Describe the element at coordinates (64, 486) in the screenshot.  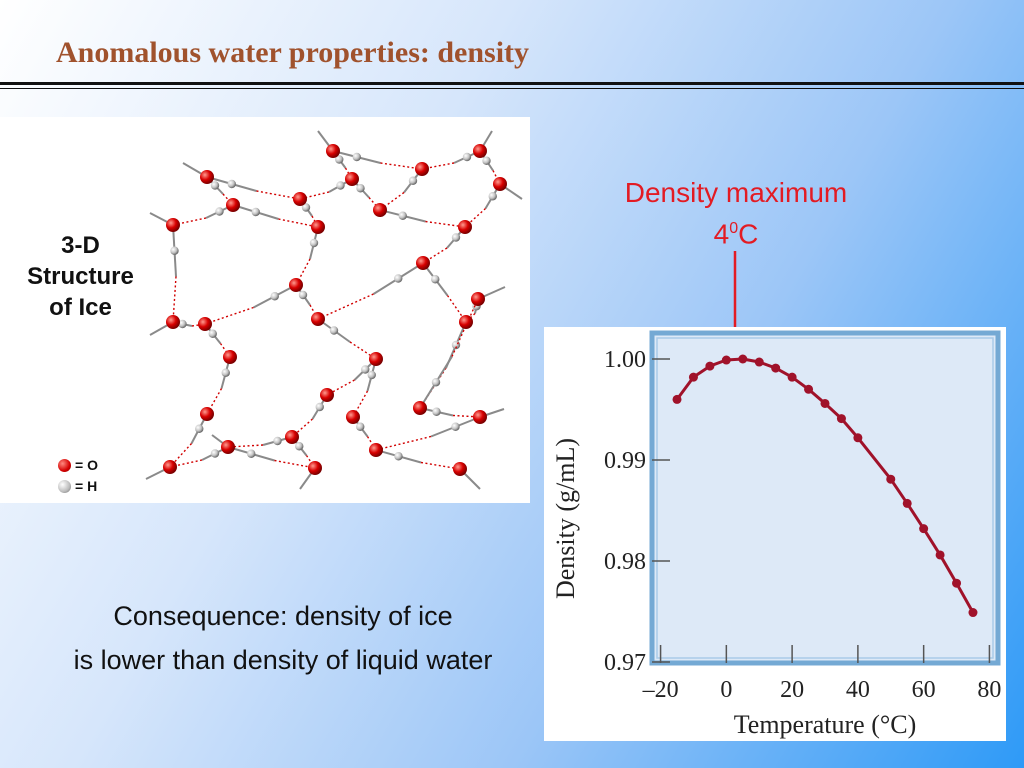
I see `hydrogen-atom-icon` at that location.